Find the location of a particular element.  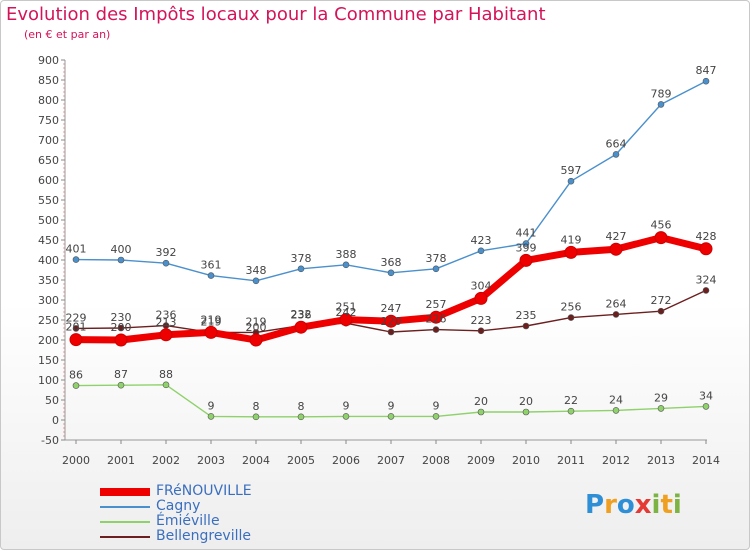

data-label: 441 is located at coordinates (526, 233).